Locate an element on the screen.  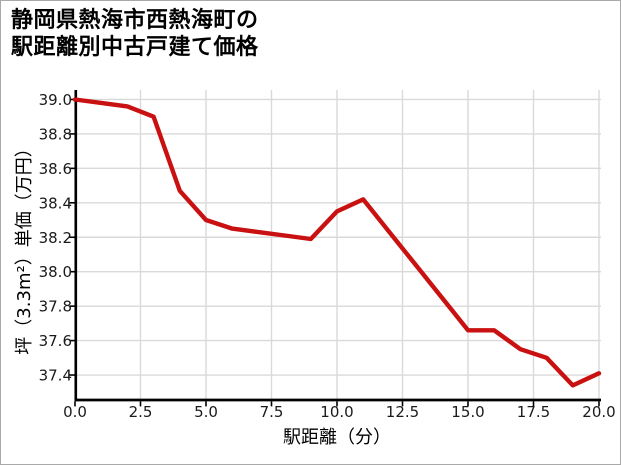
chart-title-line1: 静岡県熱海市西熱海町の is located at coordinates (135, 20).